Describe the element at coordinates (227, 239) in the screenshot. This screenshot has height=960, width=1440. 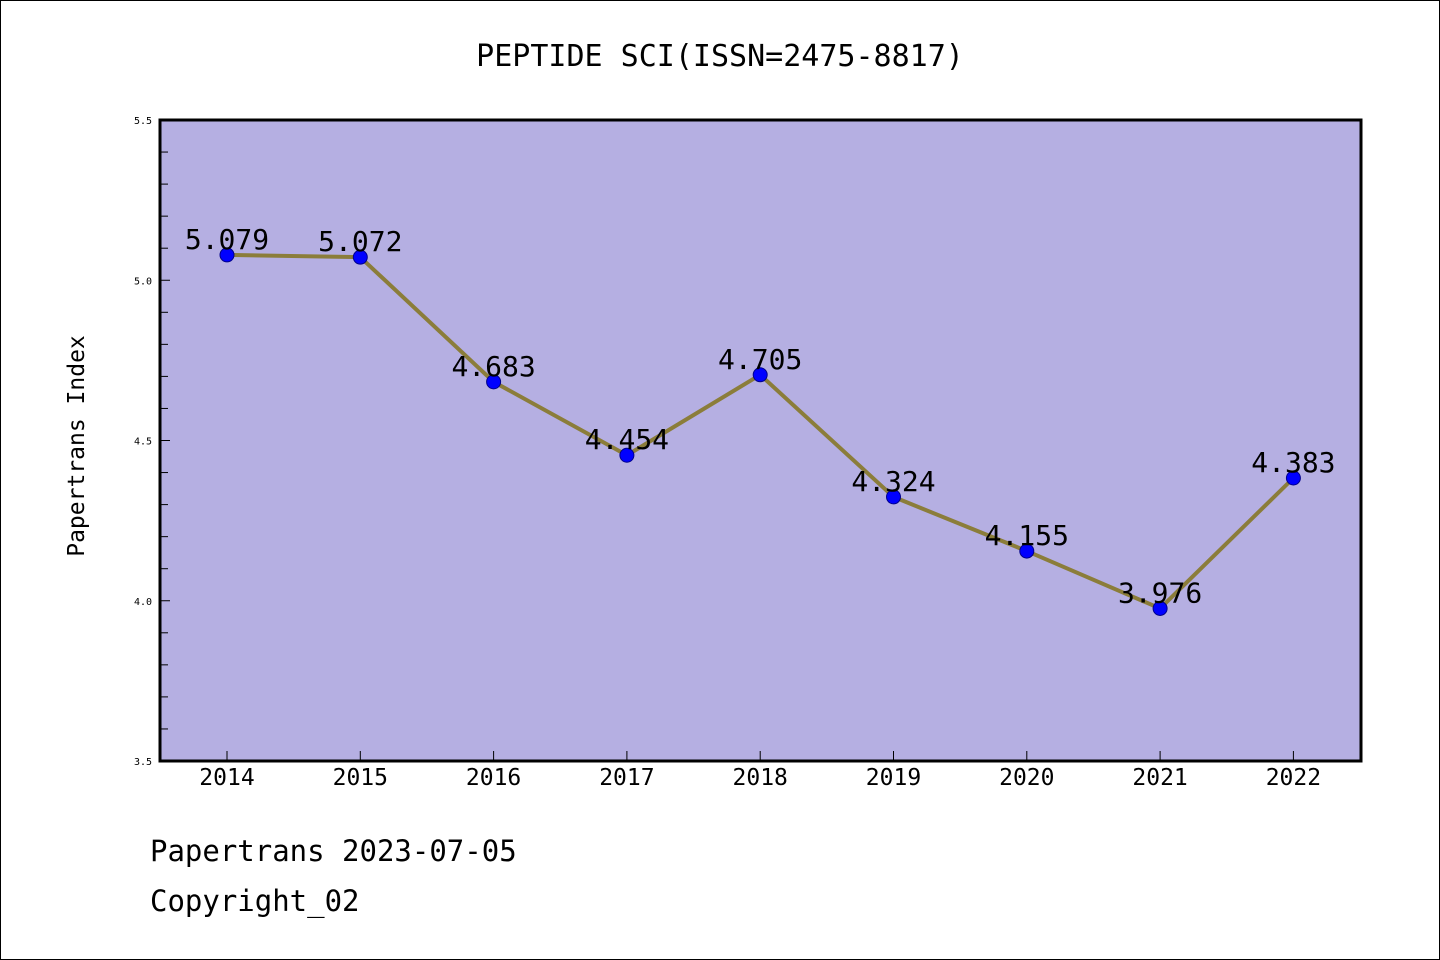
I see `data-label: 5.079` at that location.